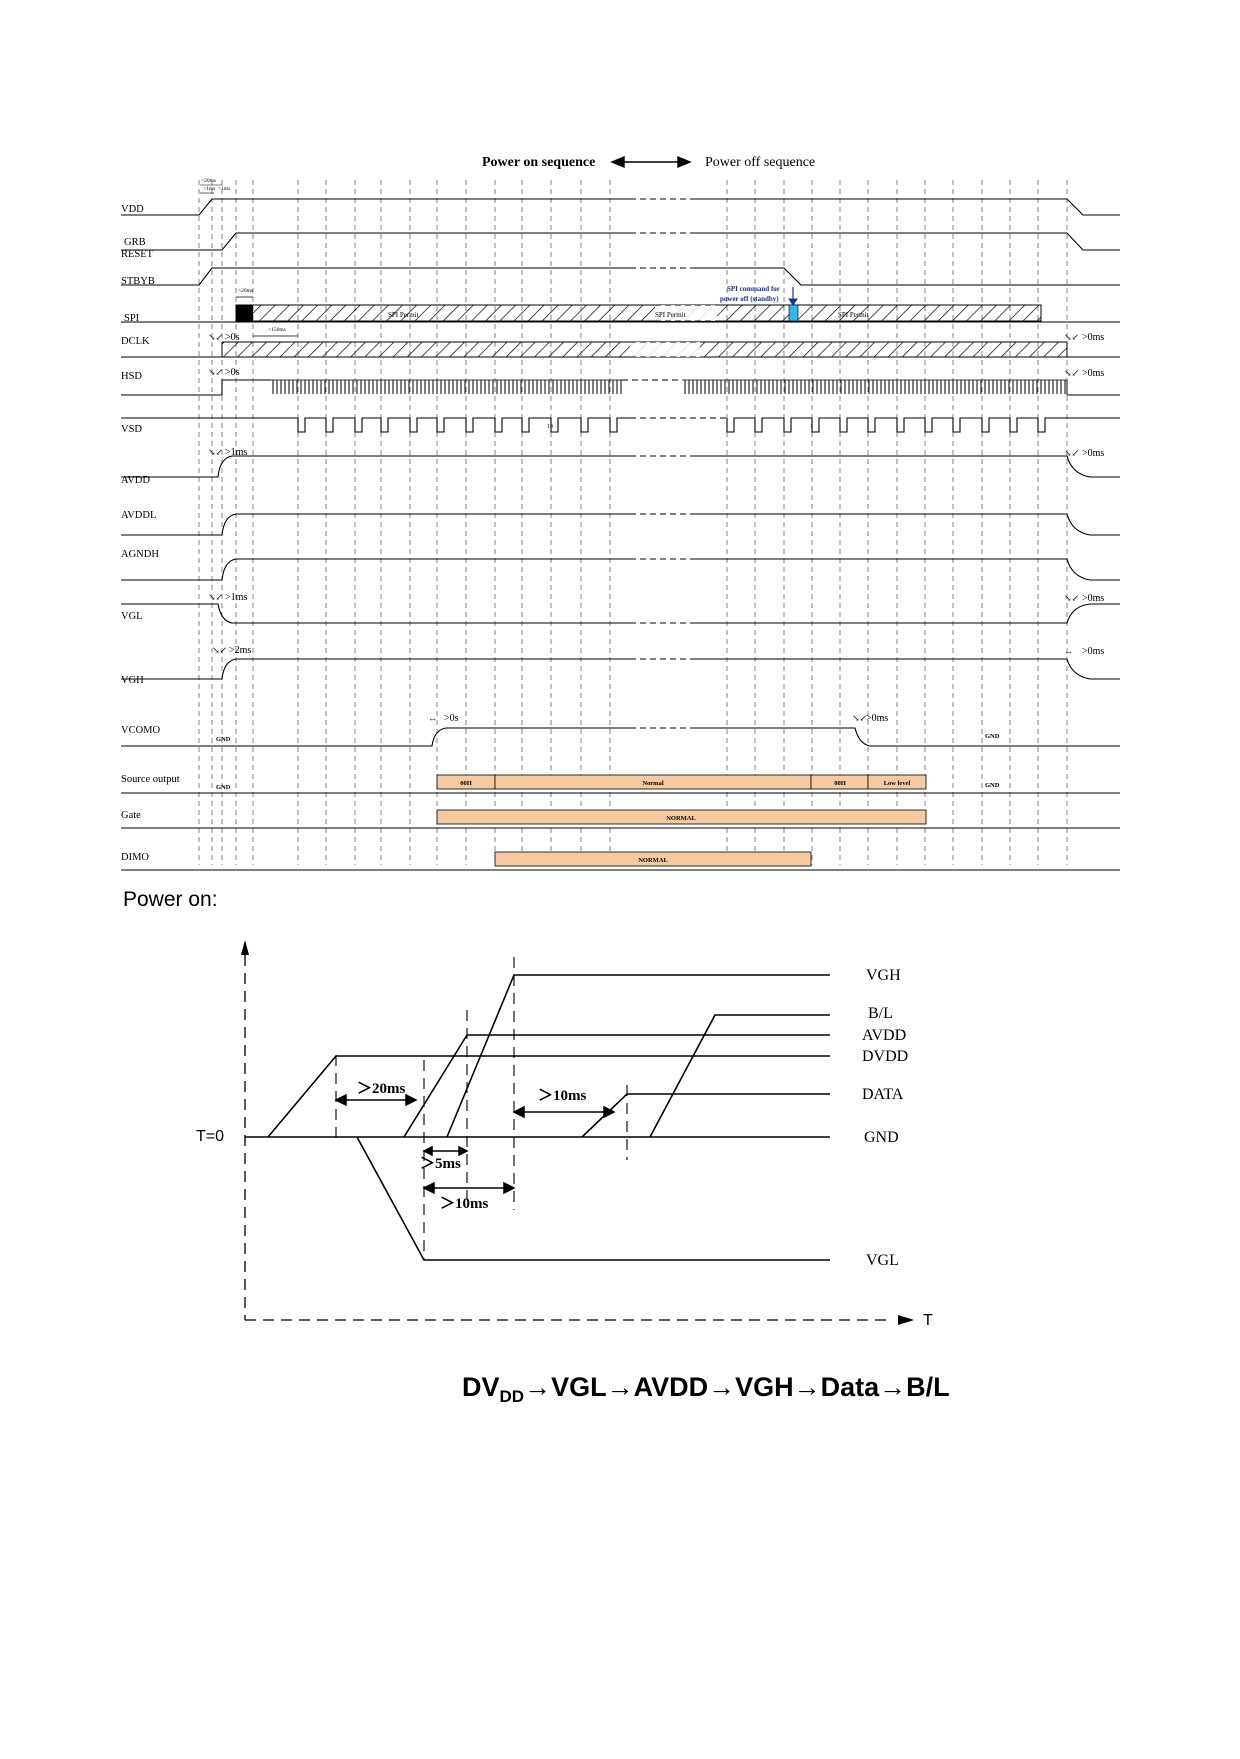 This screenshot has width=1240, height=1759. What do you see at coordinates (132, 209) in the screenshot?
I see `label-vdd: VDD` at bounding box center [132, 209].